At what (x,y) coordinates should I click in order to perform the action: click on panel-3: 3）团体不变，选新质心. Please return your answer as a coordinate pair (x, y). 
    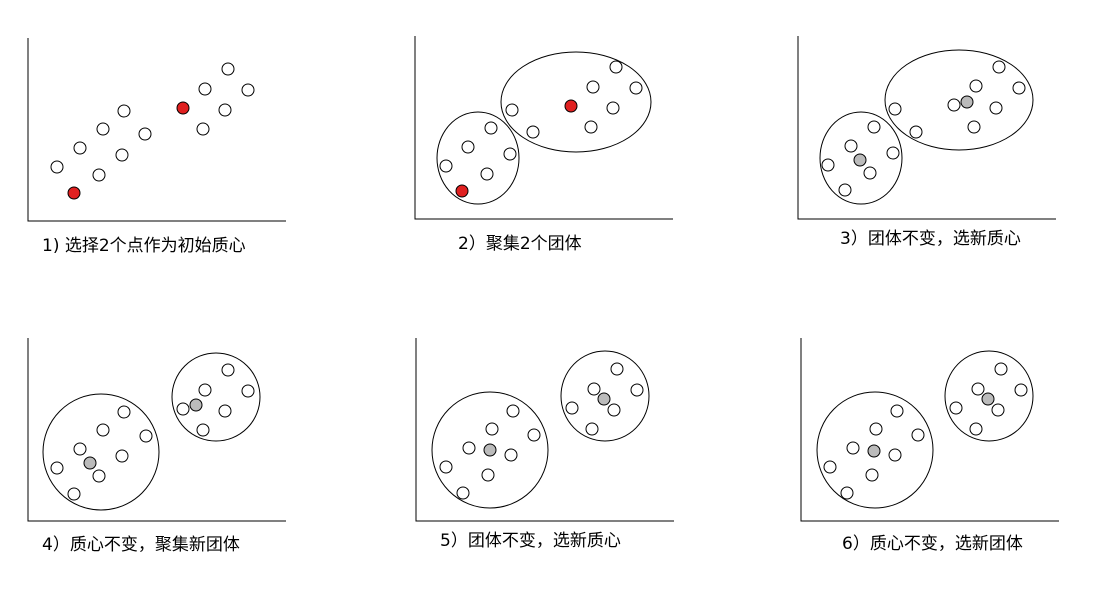
    Looking at the image, I should click on (926, 142).